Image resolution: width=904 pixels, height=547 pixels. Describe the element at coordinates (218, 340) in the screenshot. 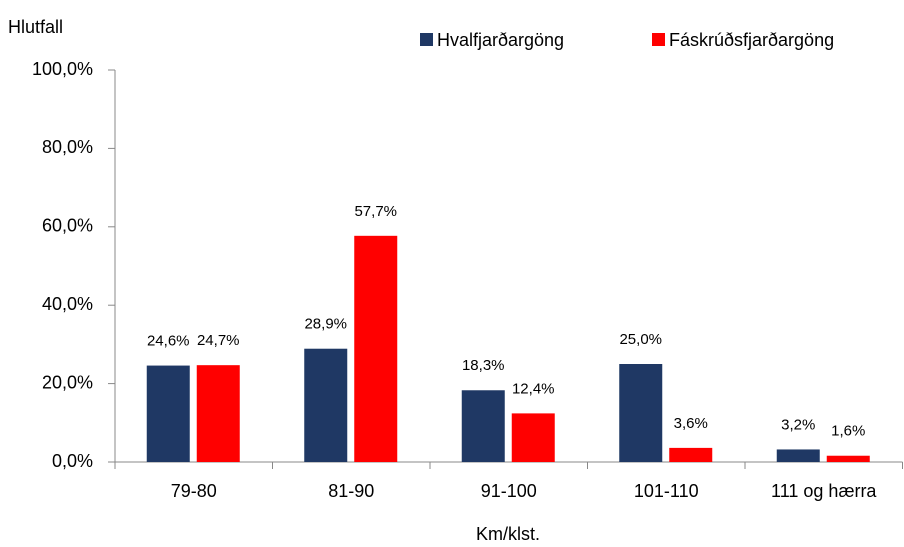

I see `value-label: 24,7%` at that location.